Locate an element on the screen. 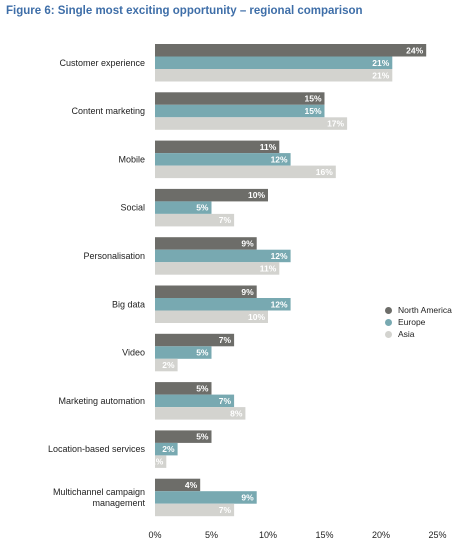 The height and width of the screenshot is (546, 466). category-label: Content marketing is located at coordinates (108, 111).